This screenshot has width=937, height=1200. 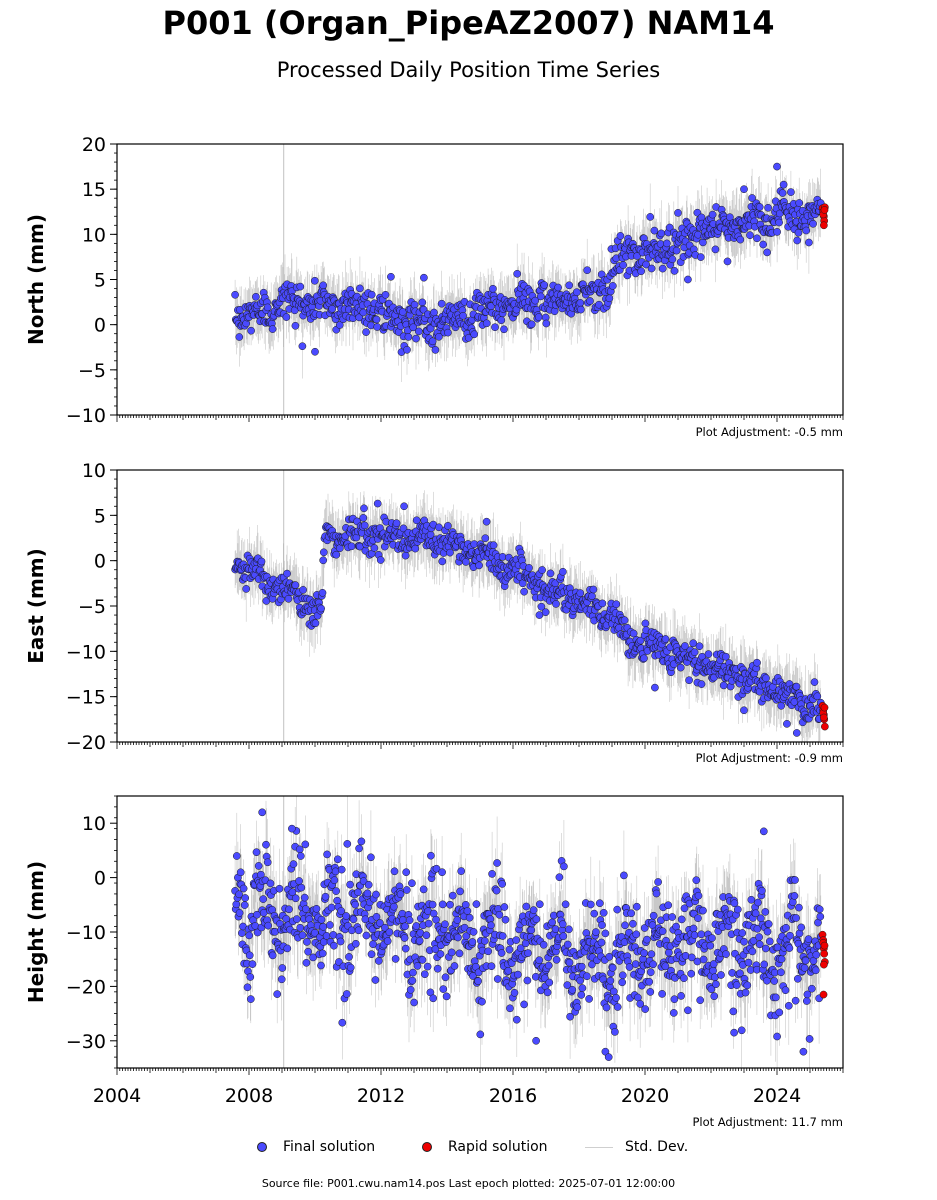 I want to click on x-tick-label: 2020, so click(x=645, y=1096).